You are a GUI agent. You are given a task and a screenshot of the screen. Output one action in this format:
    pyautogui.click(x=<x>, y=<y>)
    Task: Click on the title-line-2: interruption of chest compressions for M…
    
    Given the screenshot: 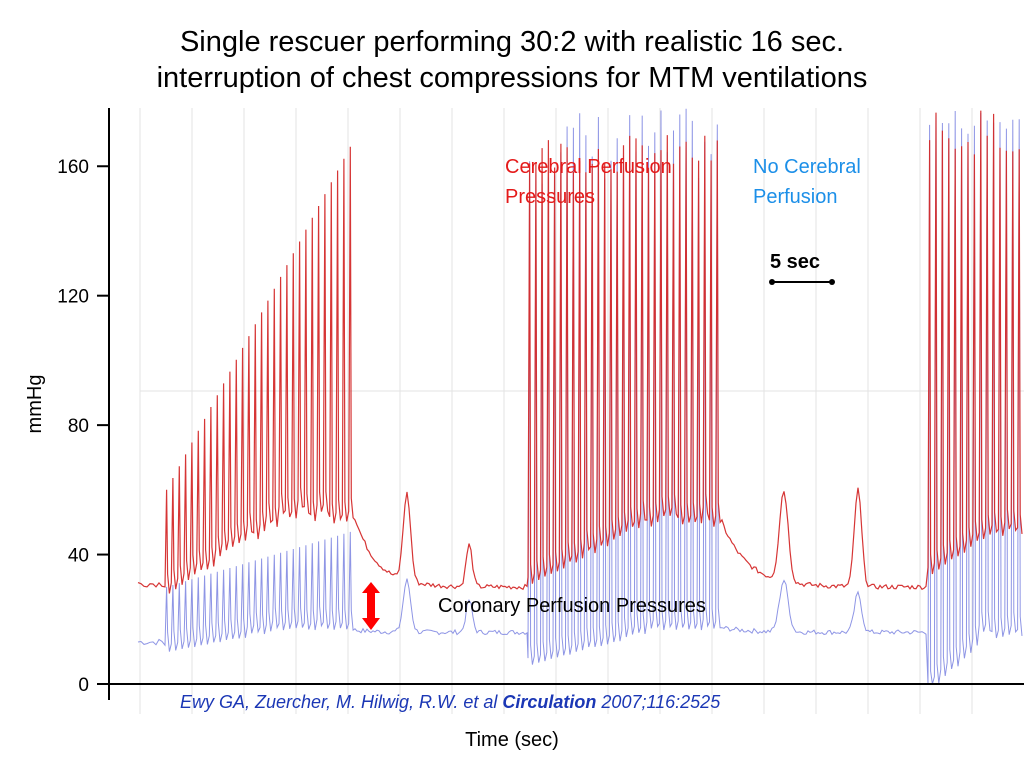 What is the action you would take?
    pyautogui.click(x=512, y=78)
    